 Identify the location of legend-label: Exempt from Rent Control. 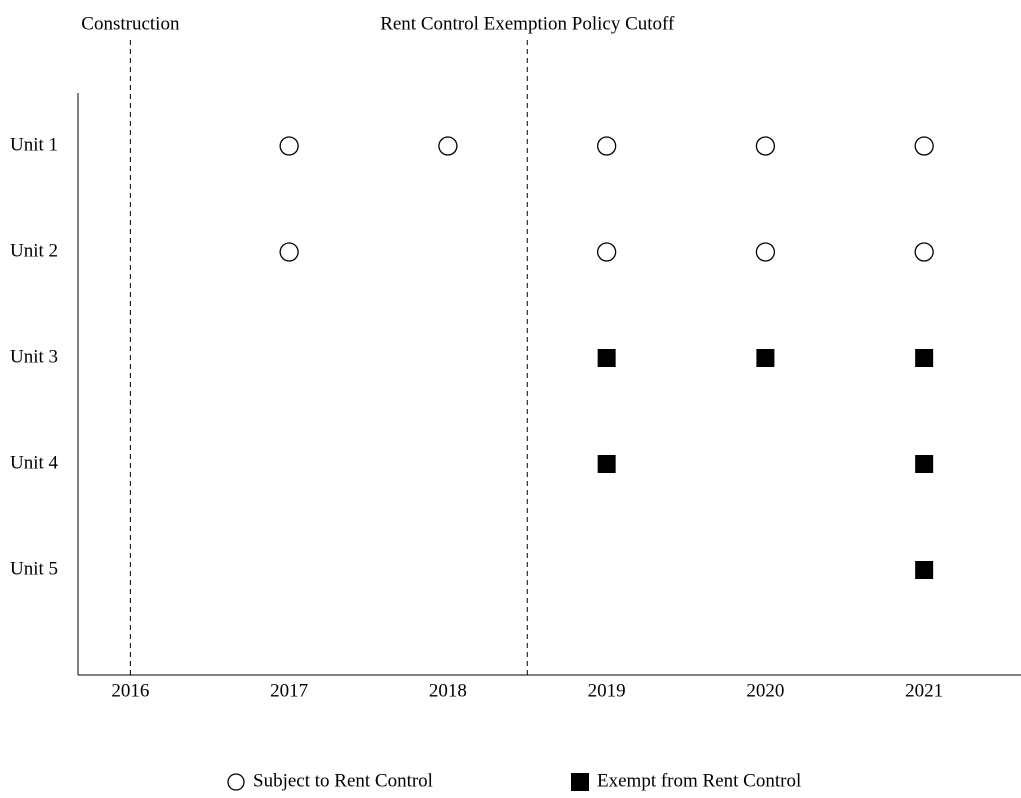
(699, 780).